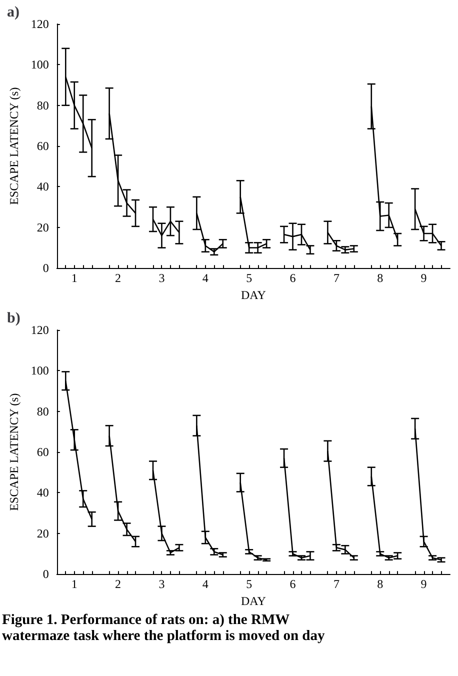  I want to click on text: watermaze task where the platform is moved on day, so click(163, 636).